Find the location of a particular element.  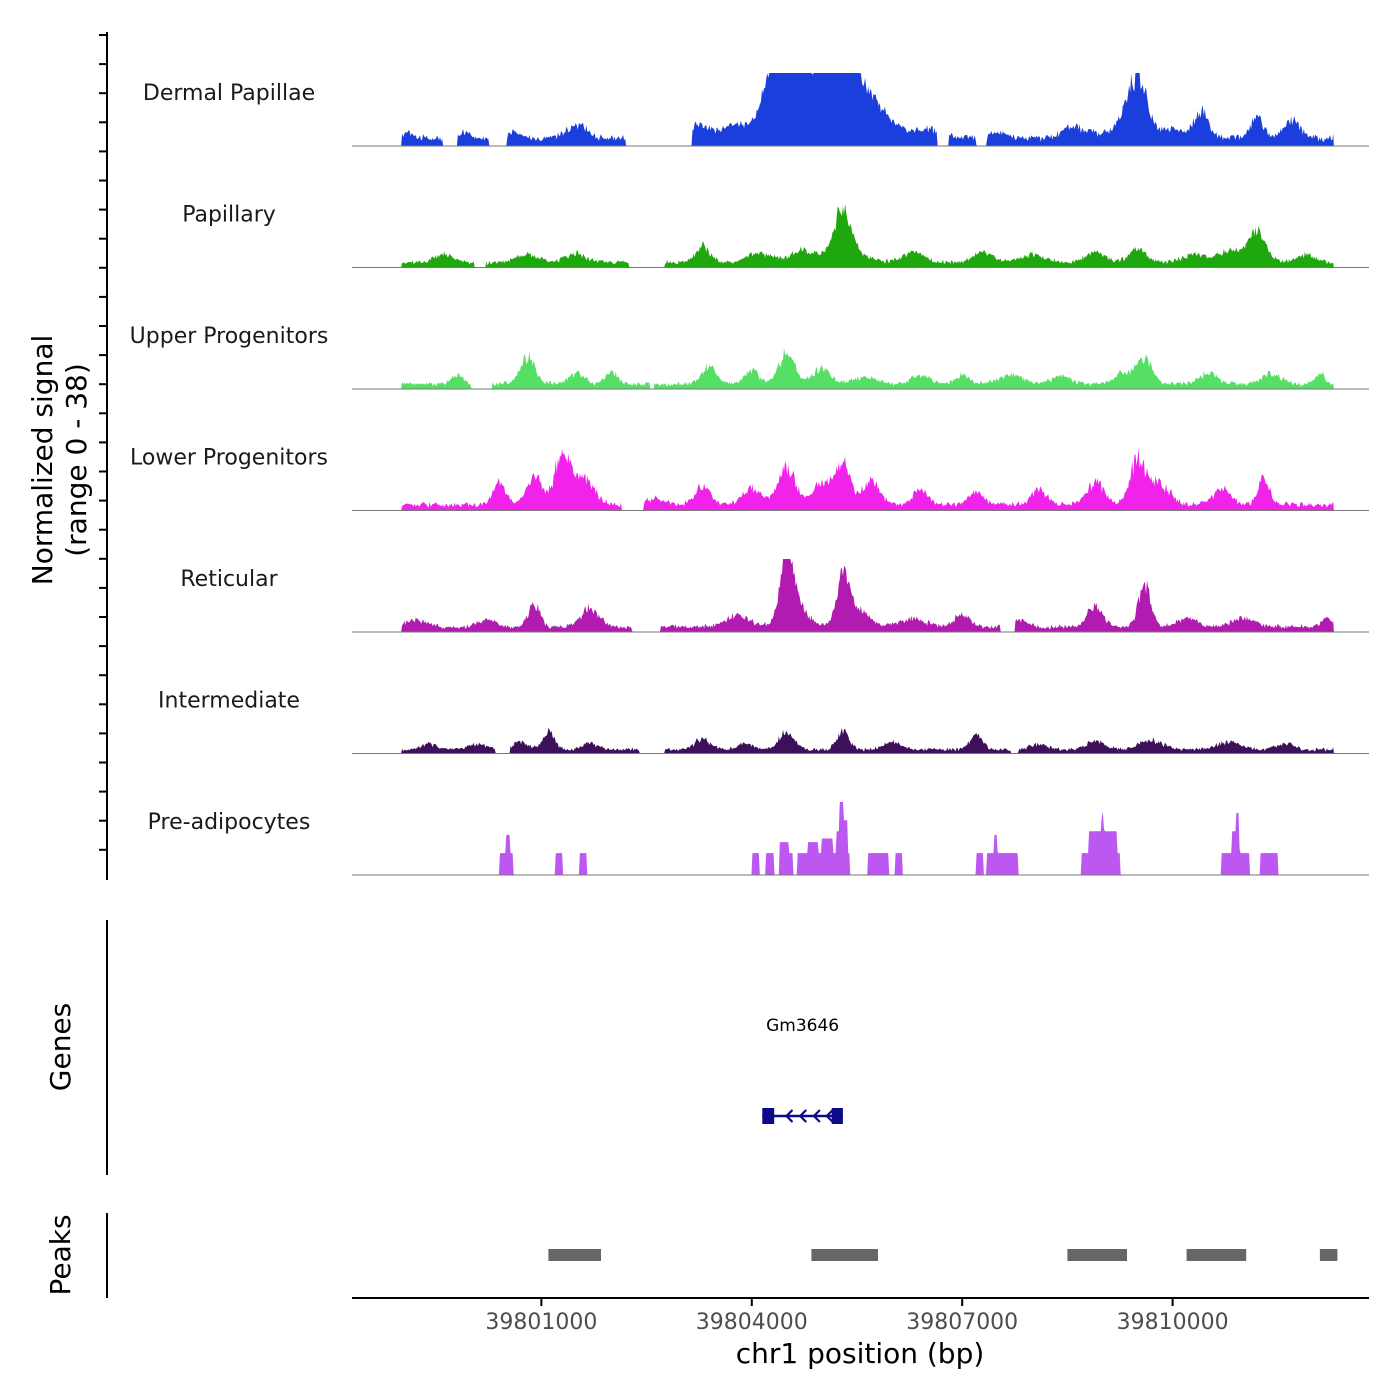

genes-track: Gm3646 is located at coordinates (802, 1070).